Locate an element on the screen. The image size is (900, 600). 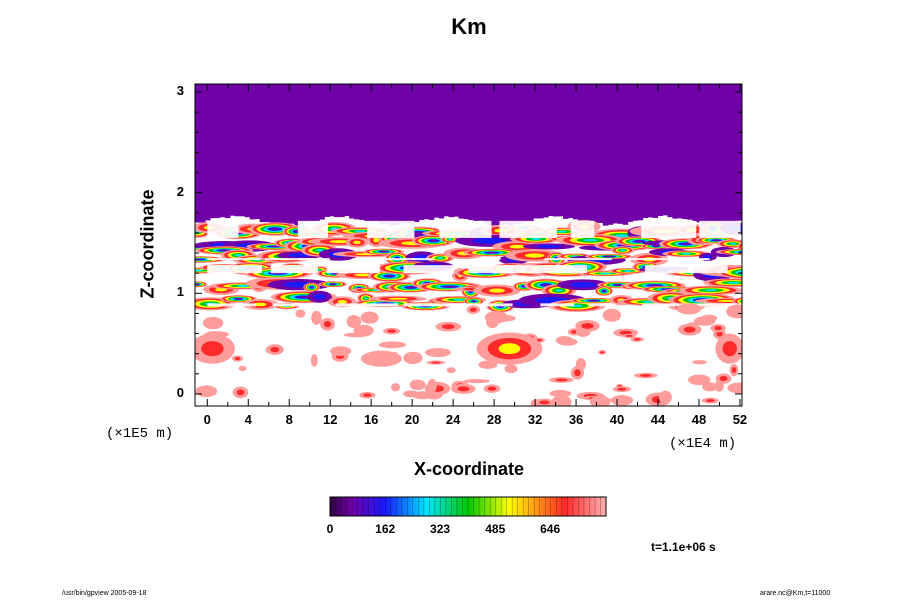
colorbar-divisions is located at coordinates (468, 506).